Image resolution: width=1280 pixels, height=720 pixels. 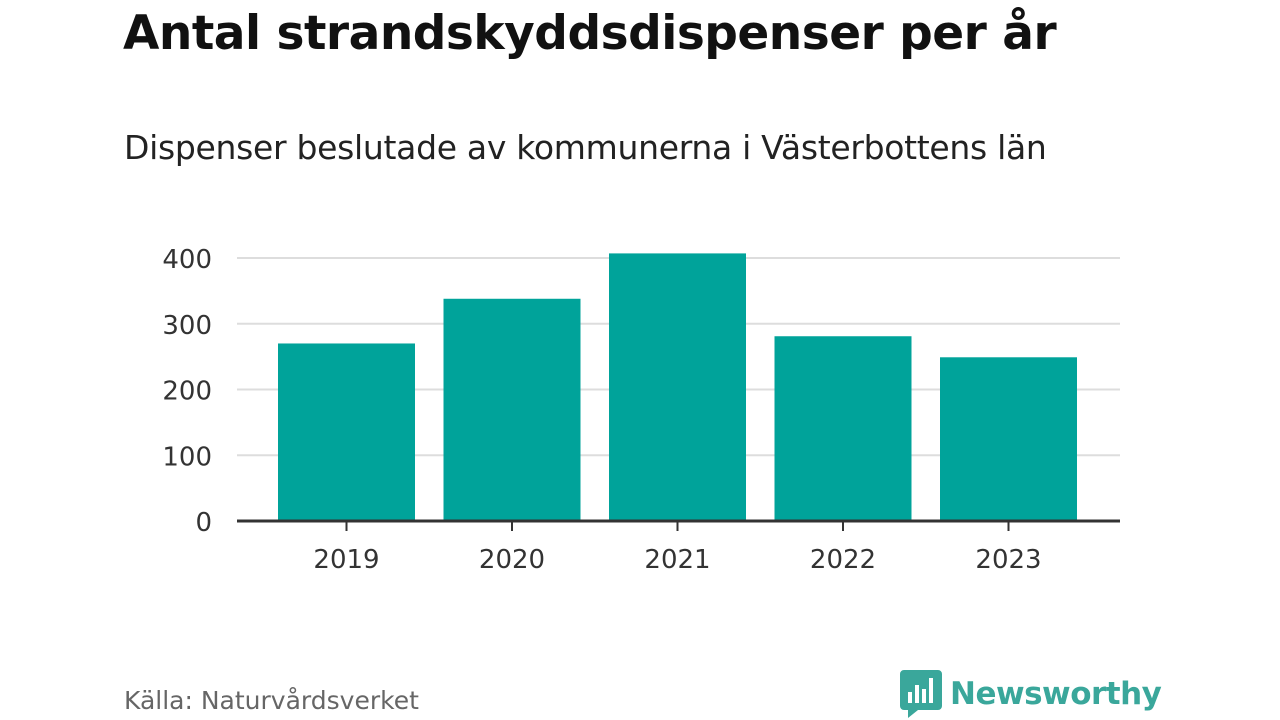 What do you see at coordinates (271, 700) in the screenshot?
I see `source-note: Källa: Naturvårdsverket` at bounding box center [271, 700].